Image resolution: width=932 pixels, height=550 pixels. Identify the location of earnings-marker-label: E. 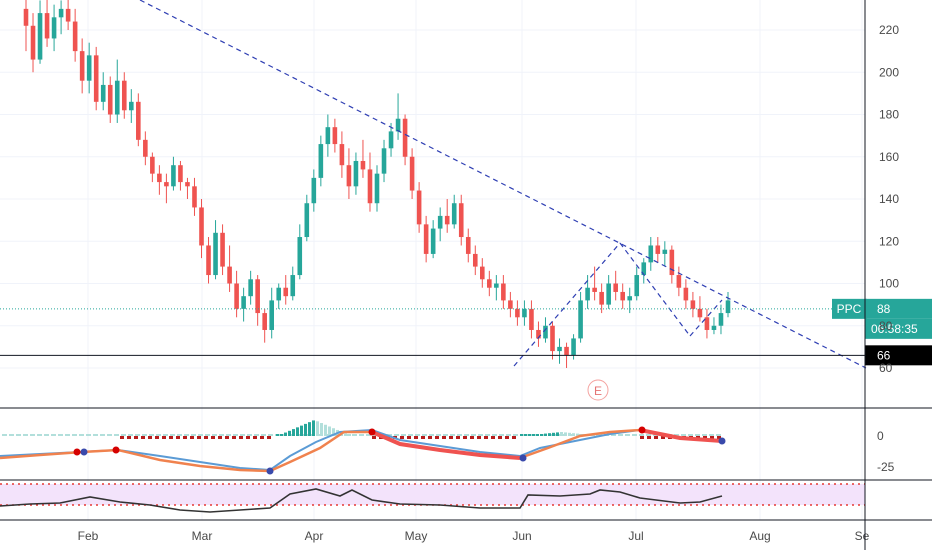
(598, 391).